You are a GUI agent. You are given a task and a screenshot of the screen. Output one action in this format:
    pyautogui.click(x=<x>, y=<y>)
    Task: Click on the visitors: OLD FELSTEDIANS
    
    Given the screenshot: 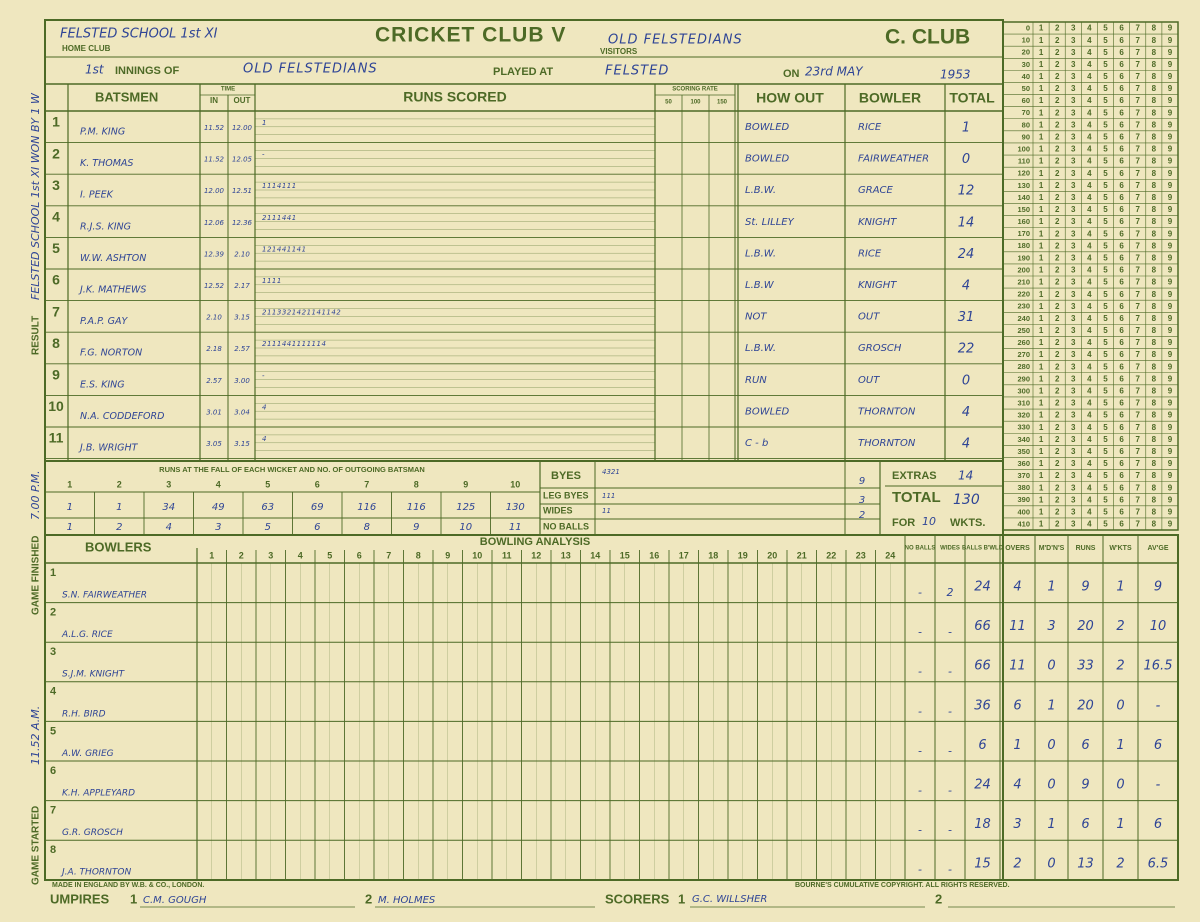 What is the action you would take?
    pyautogui.click(x=675, y=40)
    